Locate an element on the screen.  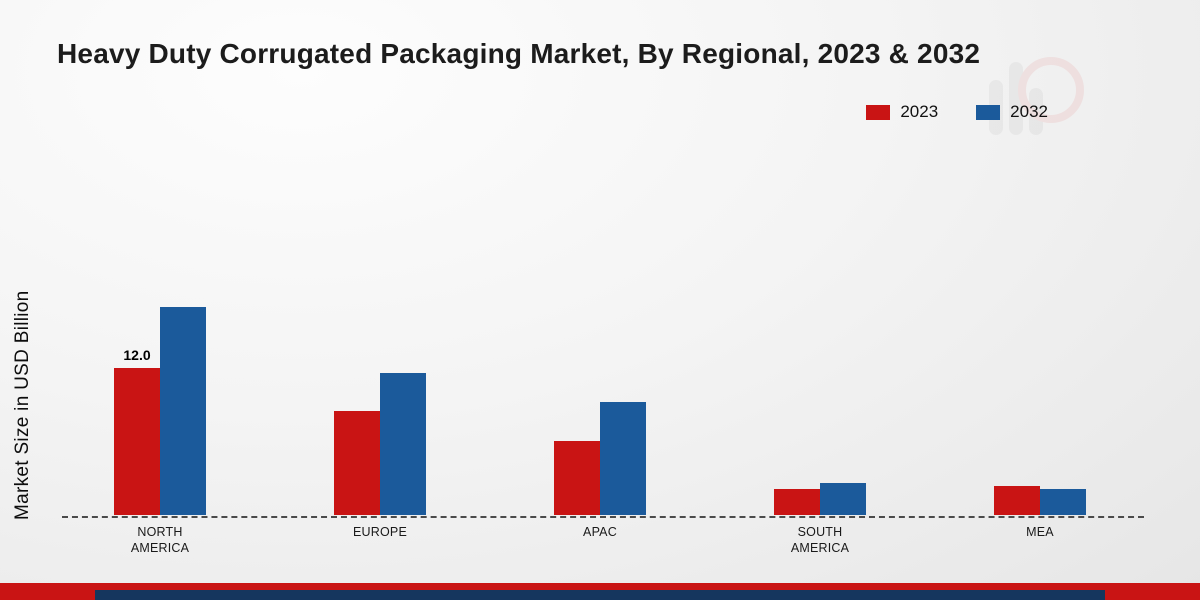
x-axis-baseline is located at coordinates (603, 517).